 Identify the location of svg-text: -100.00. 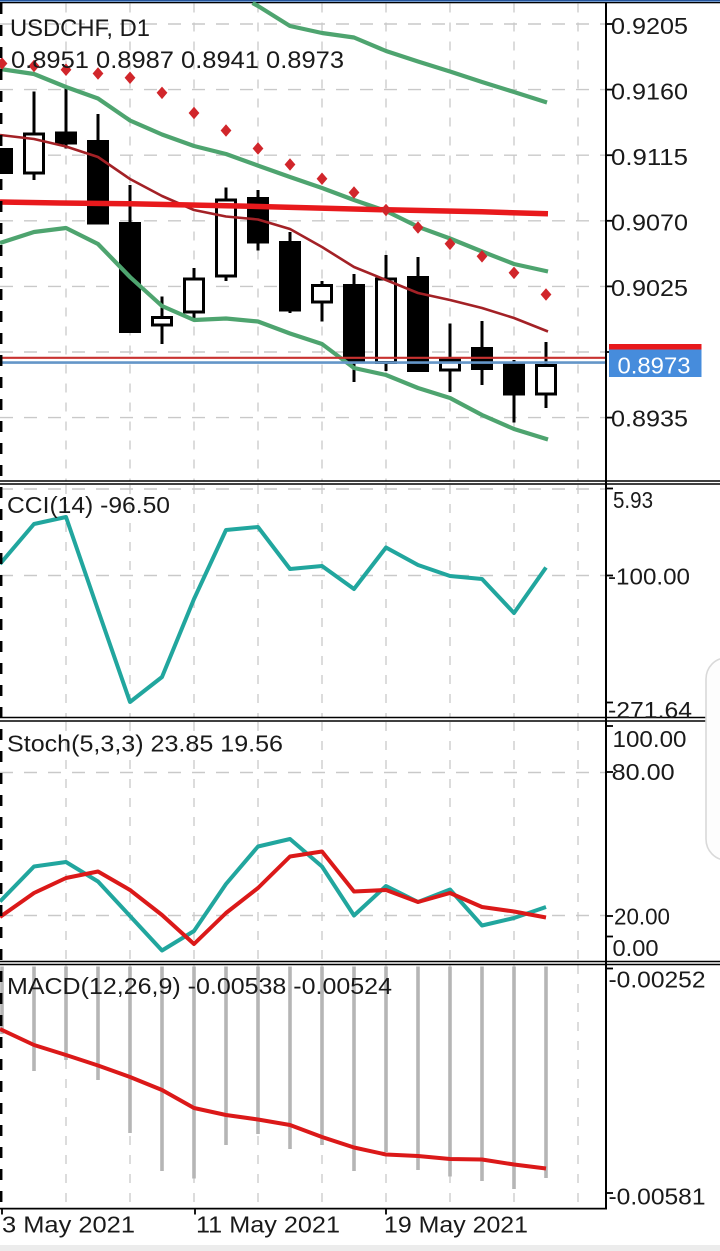
(649, 576).